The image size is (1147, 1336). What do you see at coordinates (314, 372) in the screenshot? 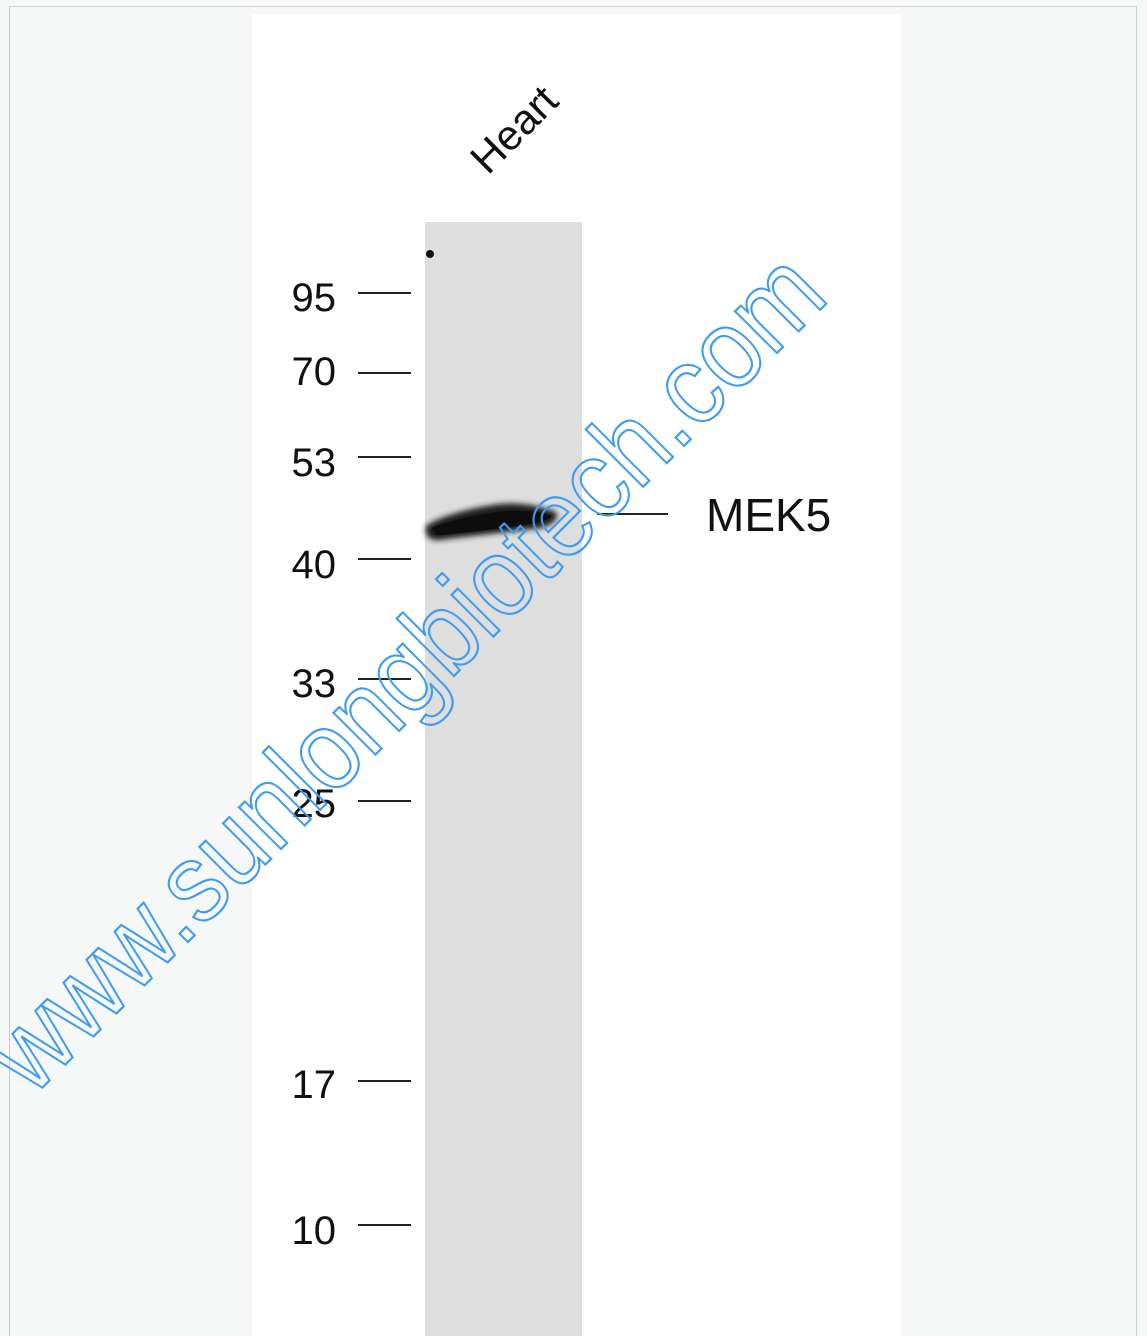
I see `marker-label-70: 70` at bounding box center [314, 372].